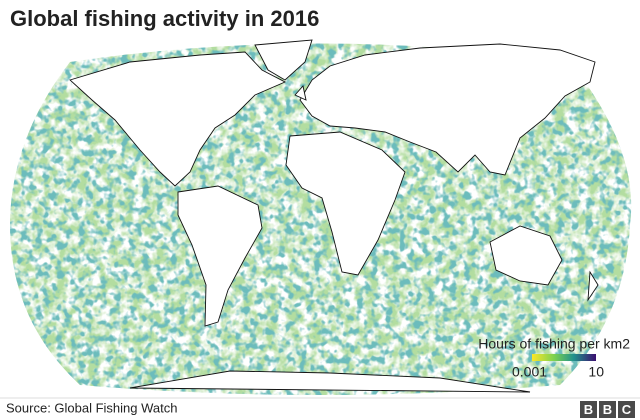  I want to click on legend-title: Hours of fishing per km2, so click(554, 344).